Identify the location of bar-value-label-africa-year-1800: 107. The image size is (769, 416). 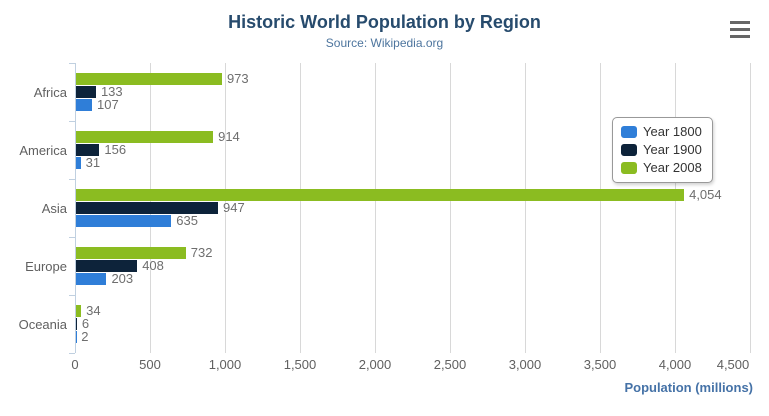
(108, 104).